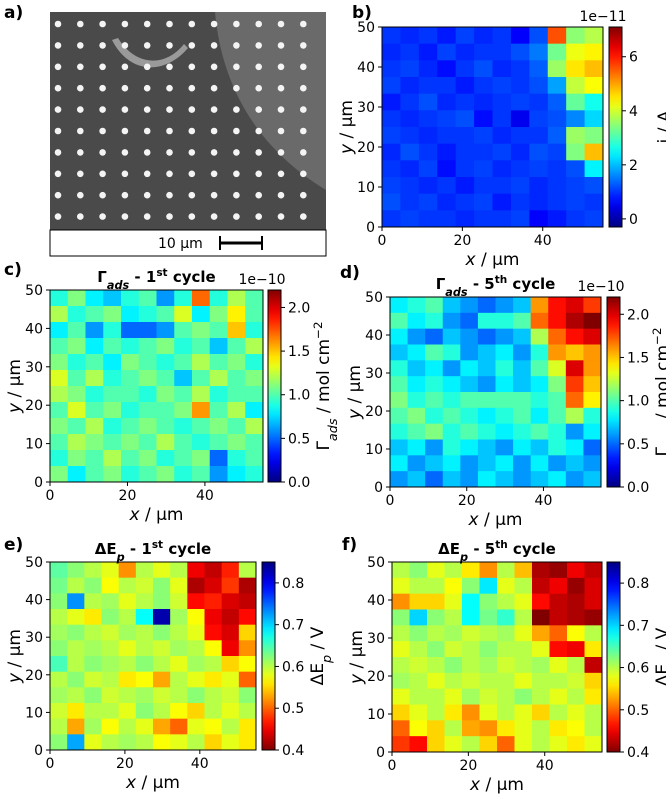 This screenshot has height=796, width=666. I want to click on panel-label: b), so click(362, 13).